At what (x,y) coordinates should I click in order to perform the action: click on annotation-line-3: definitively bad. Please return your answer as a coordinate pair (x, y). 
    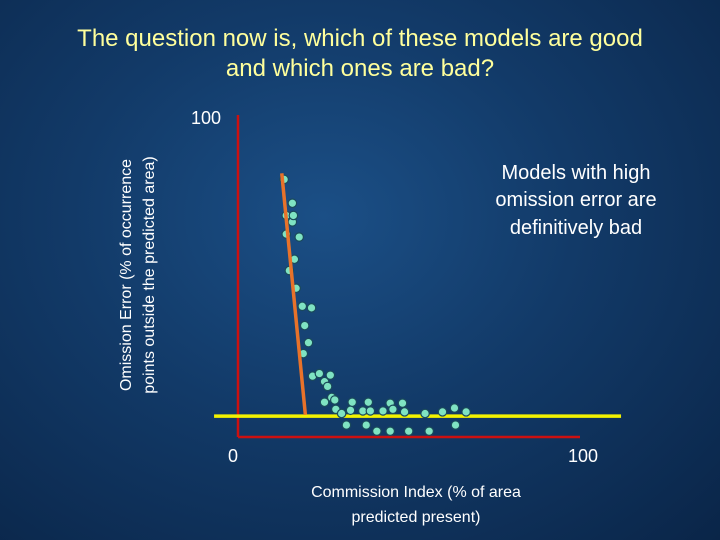
    Looking at the image, I should click on (576, 228).